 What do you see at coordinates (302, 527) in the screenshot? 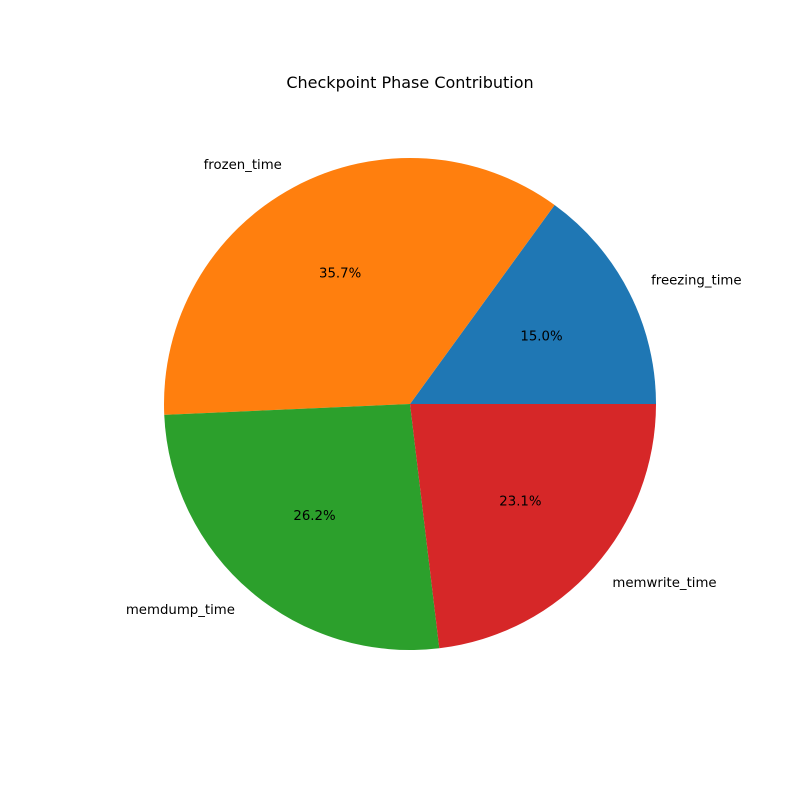
I see `pie-slice-memdump-time` at bounding box center [302, 527].